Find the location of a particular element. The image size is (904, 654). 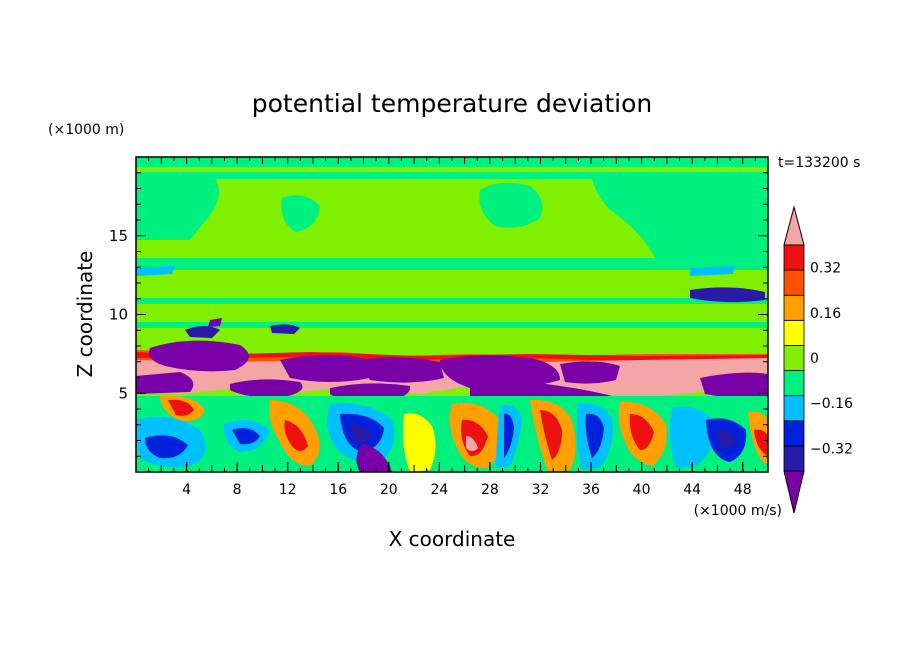

colorbar-tick-label: −0.16 is located at coordinates (831, 404).